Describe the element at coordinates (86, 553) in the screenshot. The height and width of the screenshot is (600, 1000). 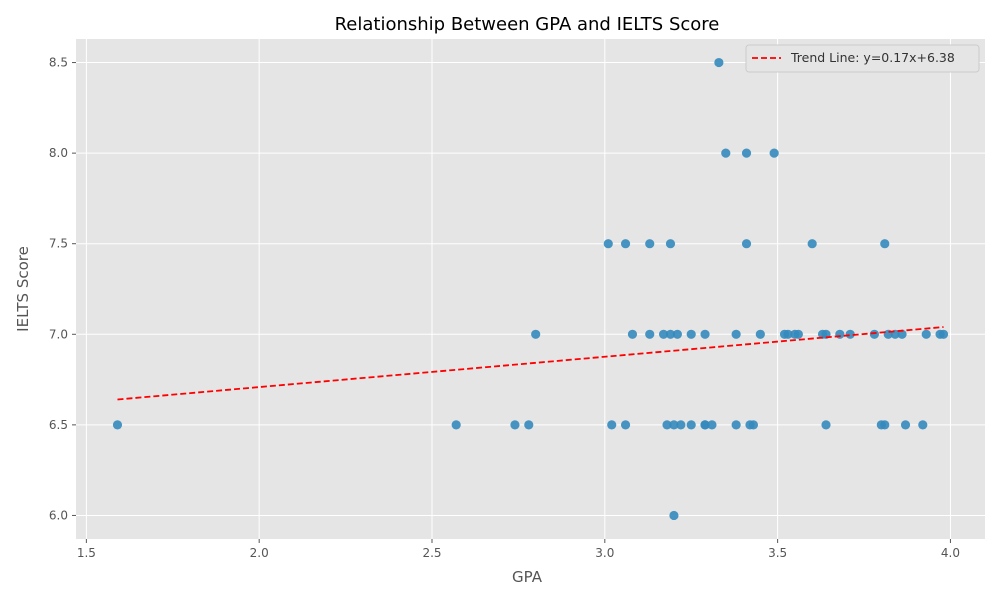
I see `x-tick-label: 1.5` at that location.